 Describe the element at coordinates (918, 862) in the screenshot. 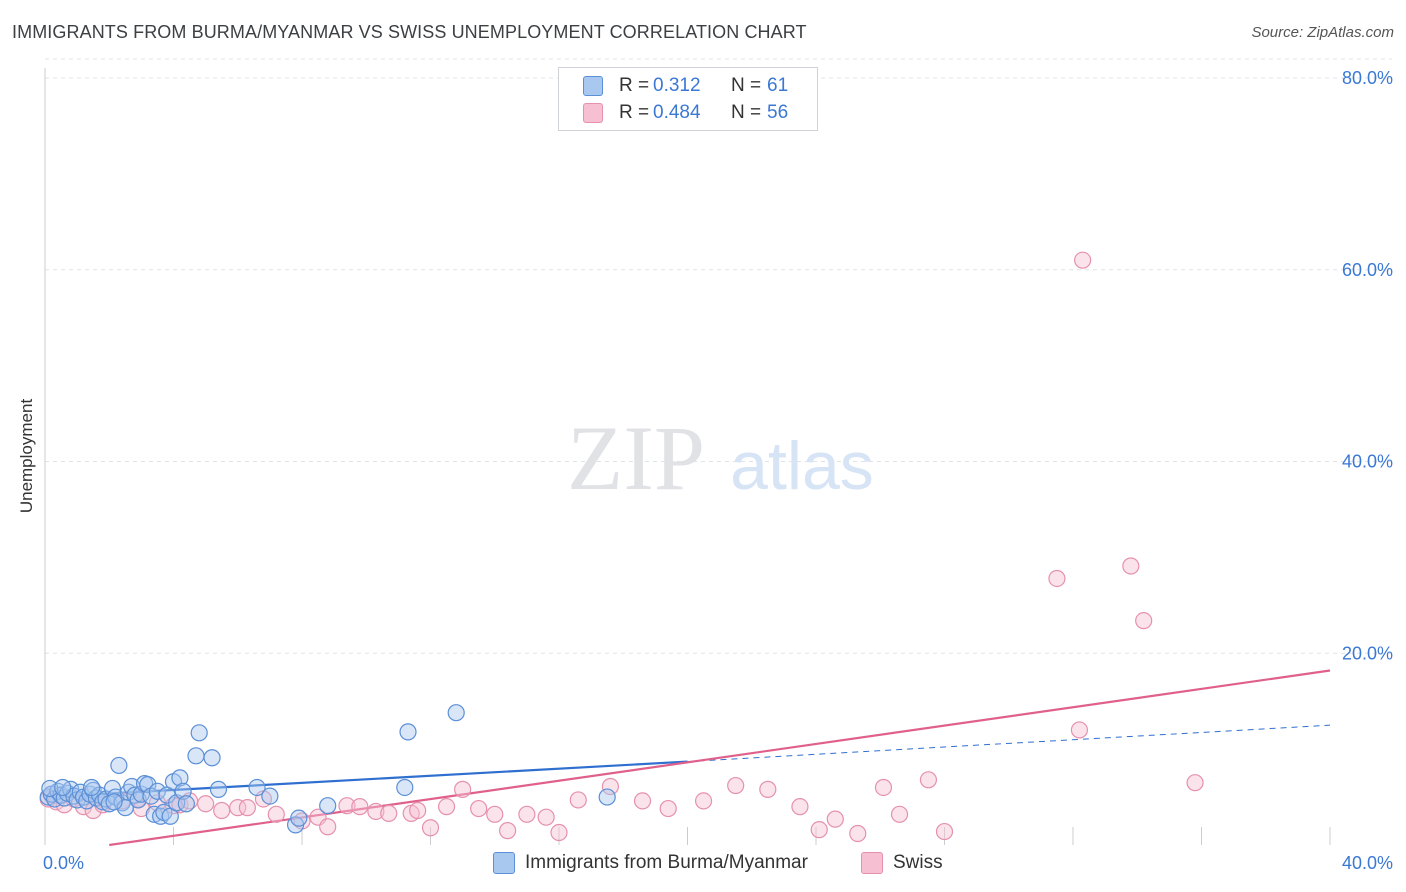

I see `legend-label-swiss: Swiss` at that location.